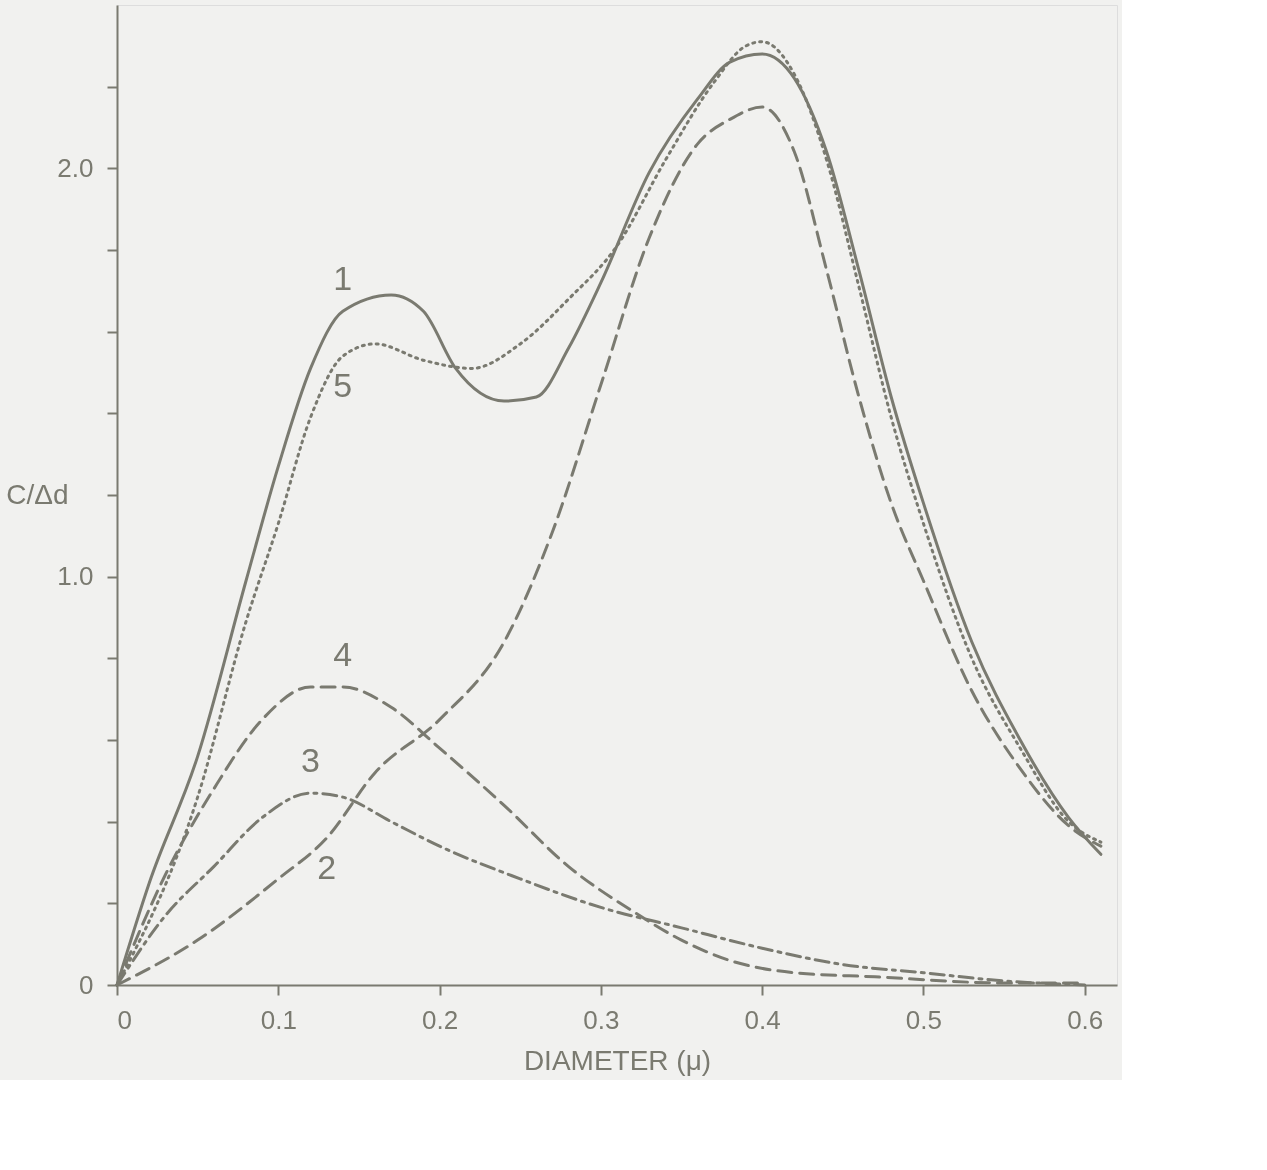  Describe the element at coordinates (327, 867) in the screenshot. I see `annotation: 2` at that location.